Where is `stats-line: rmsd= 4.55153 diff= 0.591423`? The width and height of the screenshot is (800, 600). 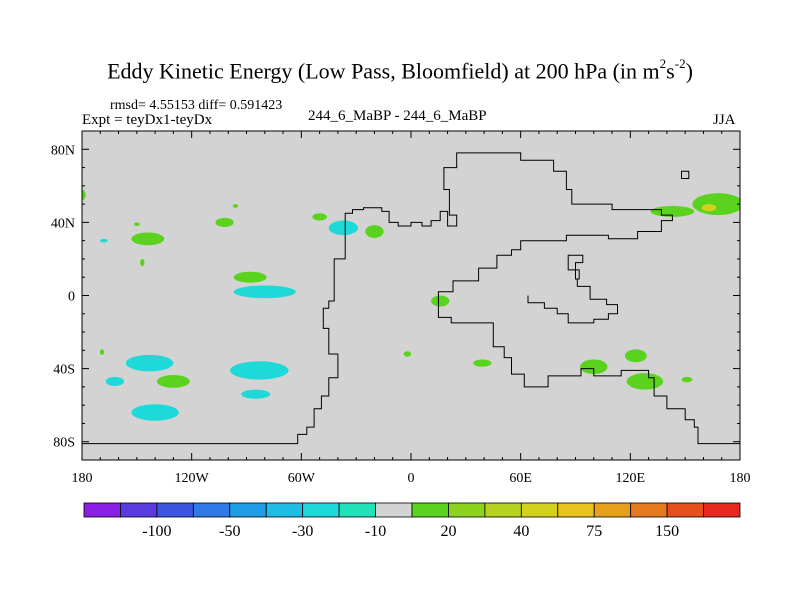
stats-line: rmsd= 4.55153 diff= 0.591423 is located at coordinates (196, 105).